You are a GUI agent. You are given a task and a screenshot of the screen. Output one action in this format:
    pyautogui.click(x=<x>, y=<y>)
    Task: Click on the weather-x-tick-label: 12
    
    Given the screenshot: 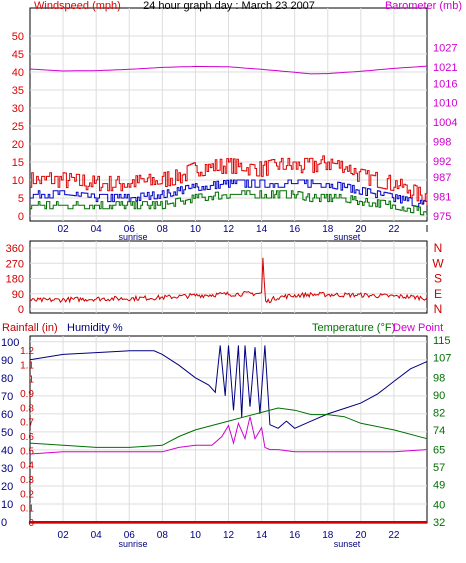 What is the action you would take?
    pyautogui.click(x=229, y=535)
    